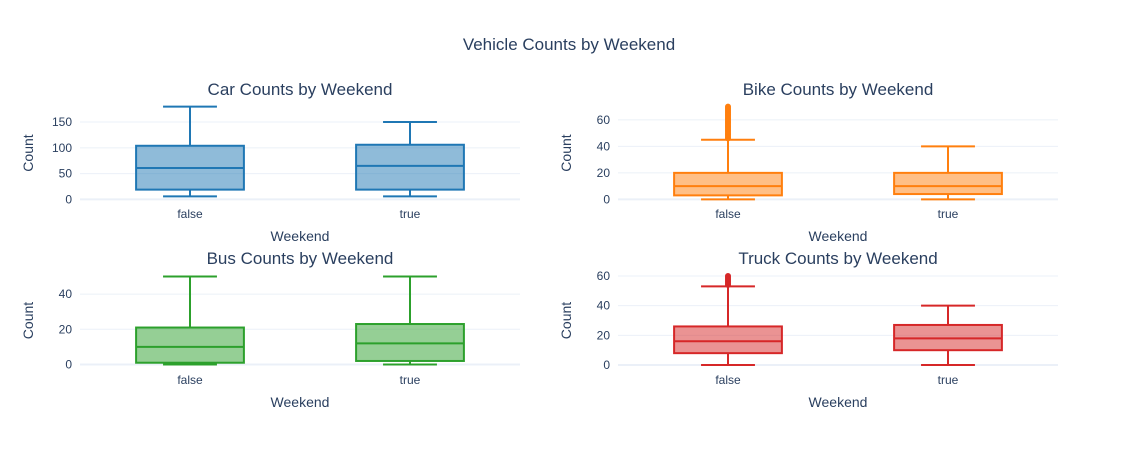 The width and height of the screenshot is (1138, 450). I want to click on subplot-title: Bike Counts by Weekend, so click(838, 89).